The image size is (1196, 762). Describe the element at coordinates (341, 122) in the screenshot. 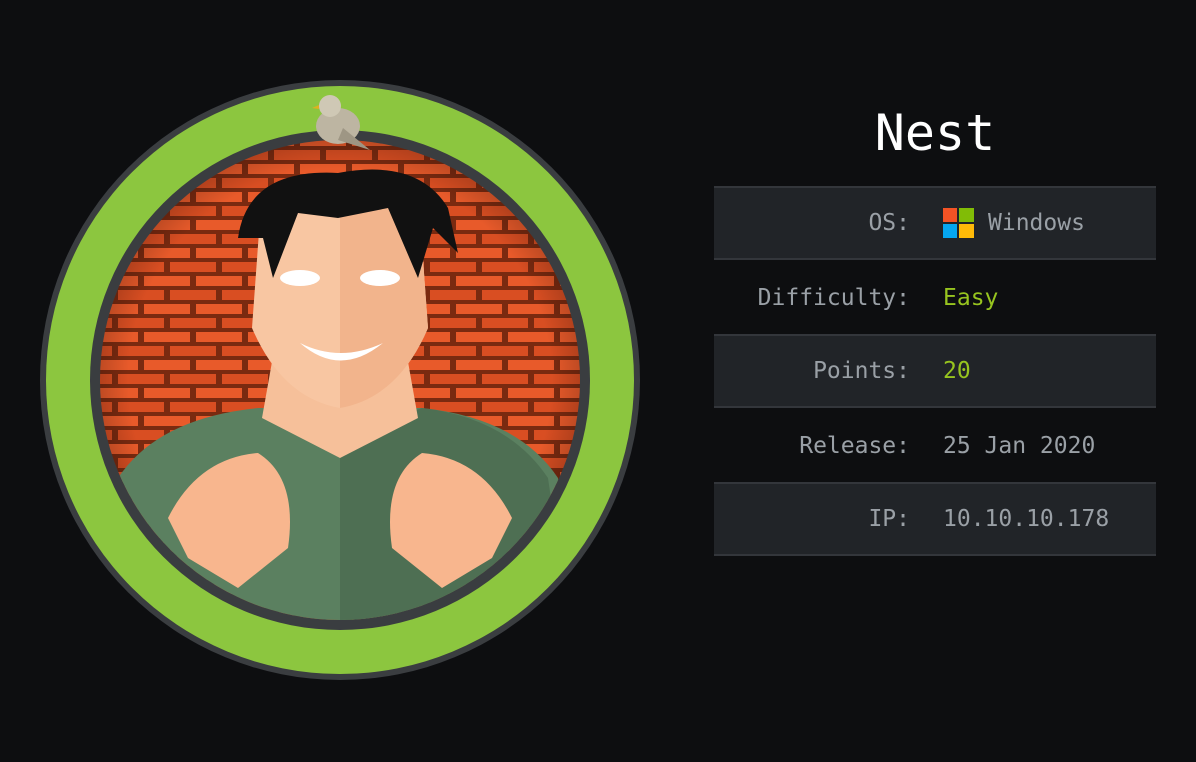

I see `bird-icon` at that location.